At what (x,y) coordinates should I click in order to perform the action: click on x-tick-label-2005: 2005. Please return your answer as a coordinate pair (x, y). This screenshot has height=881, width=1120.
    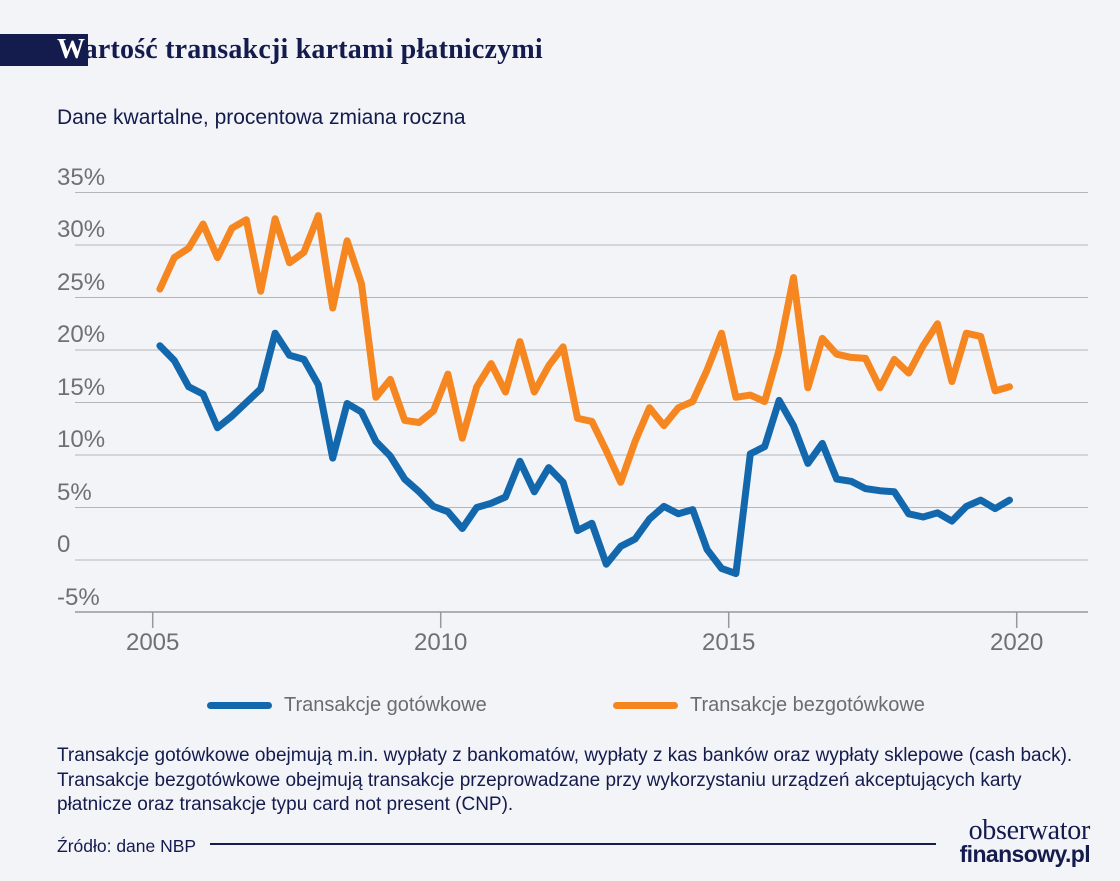
    Looking at the image, I should click on (152, 642).